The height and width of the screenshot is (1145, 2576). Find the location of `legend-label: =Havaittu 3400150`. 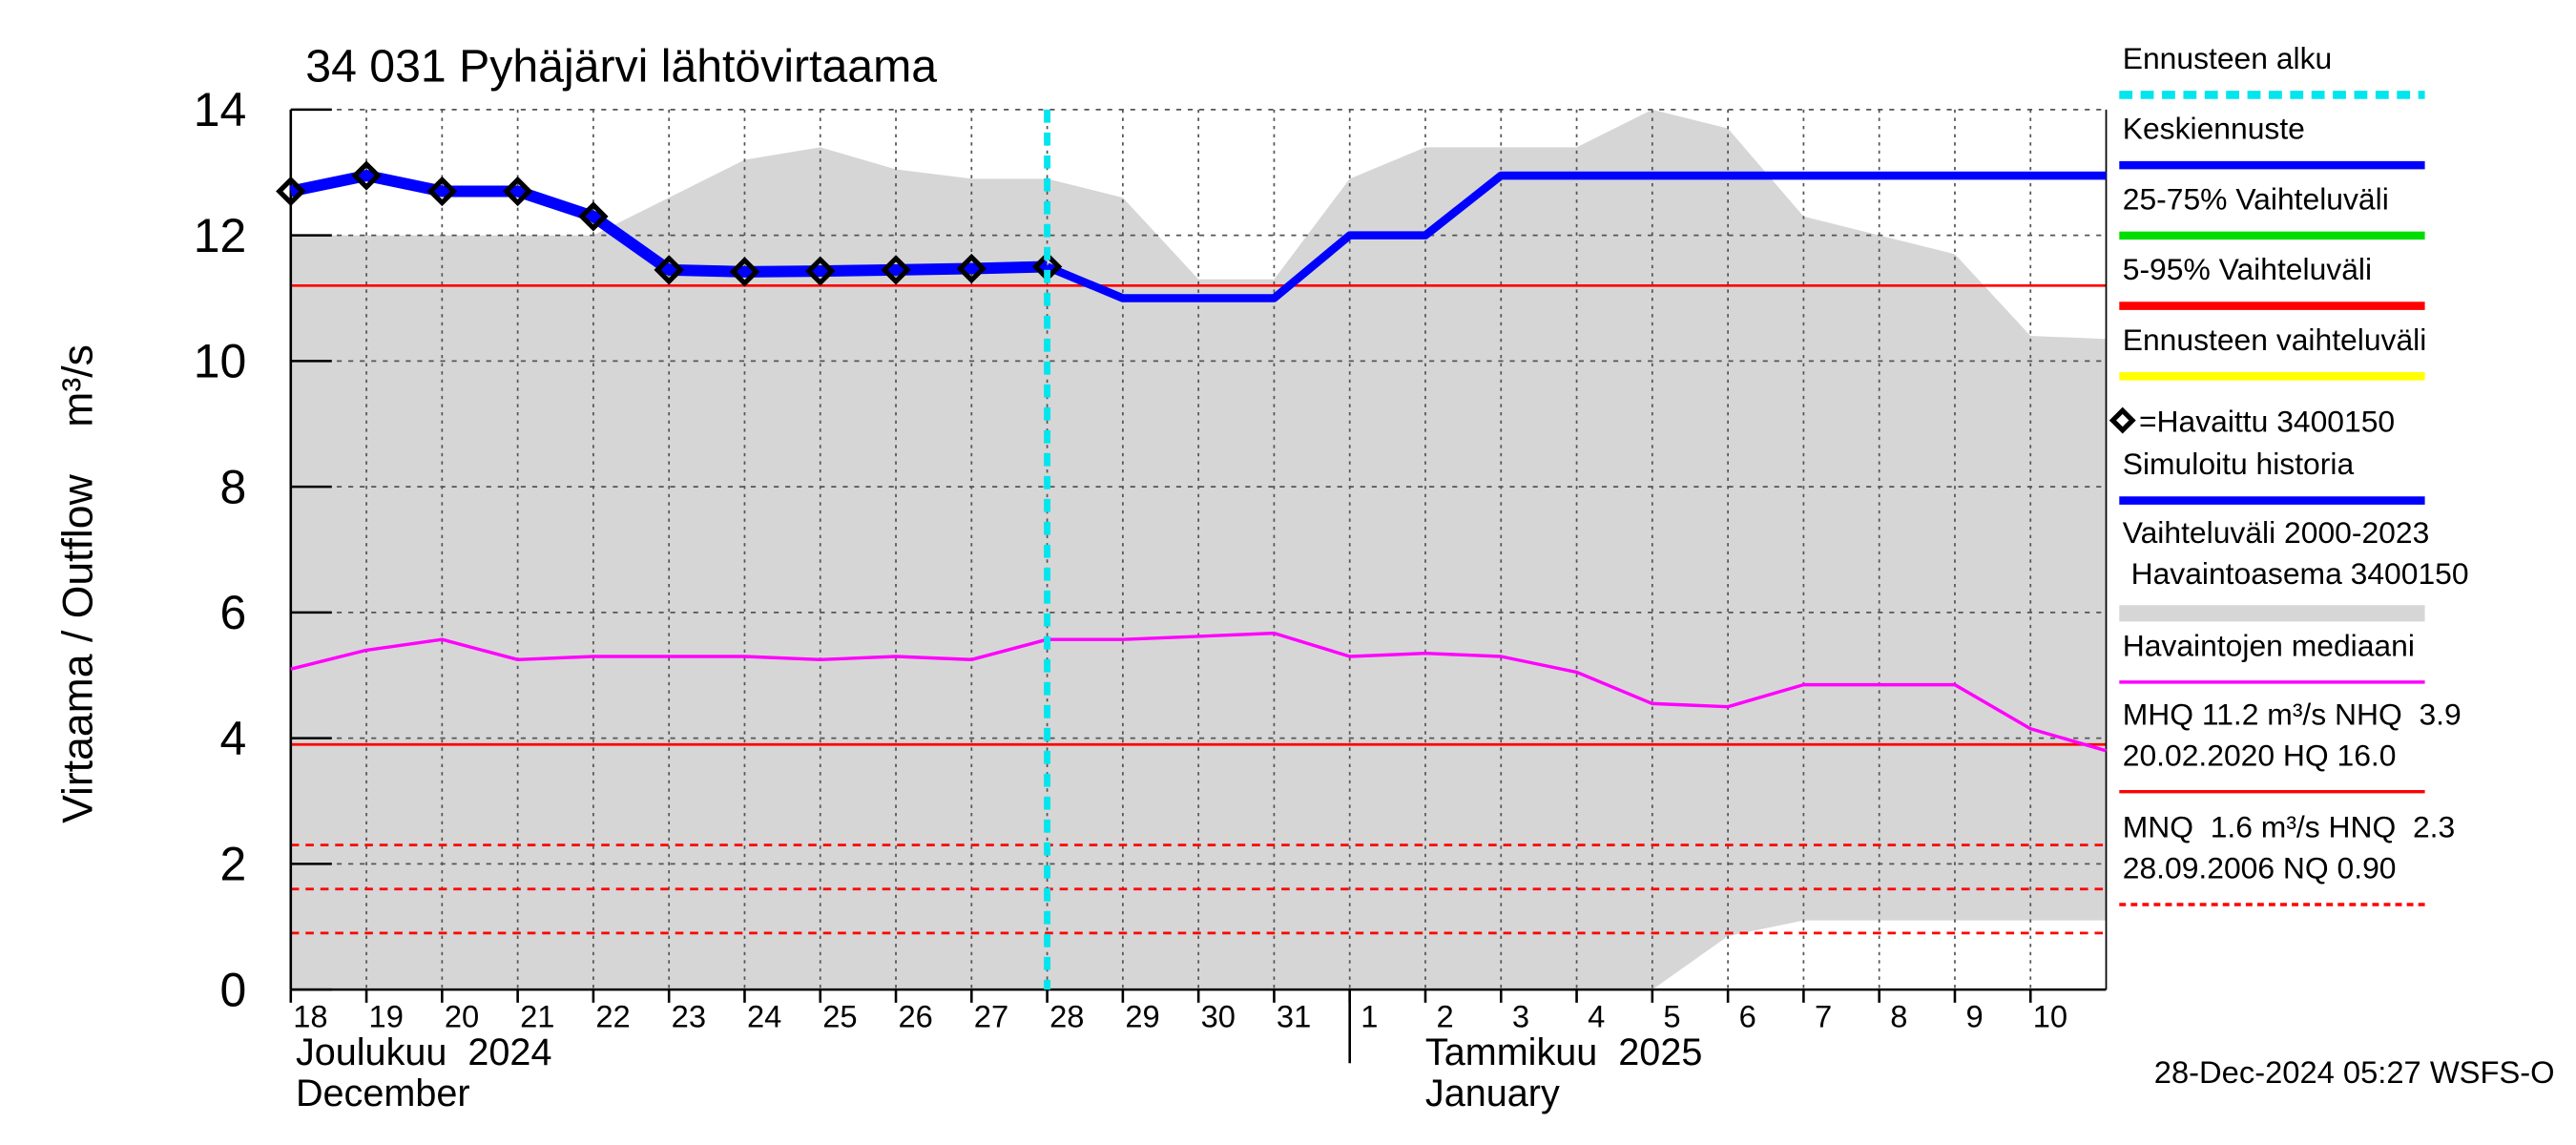

legend-label: =Havaittu 3400150 is located at coordinates (2267, 422).